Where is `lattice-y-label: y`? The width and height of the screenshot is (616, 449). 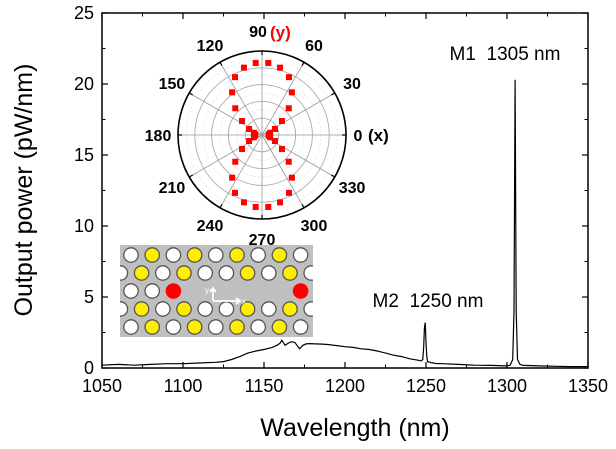
lattice-y-label: y is located at coordinates (207, 290).